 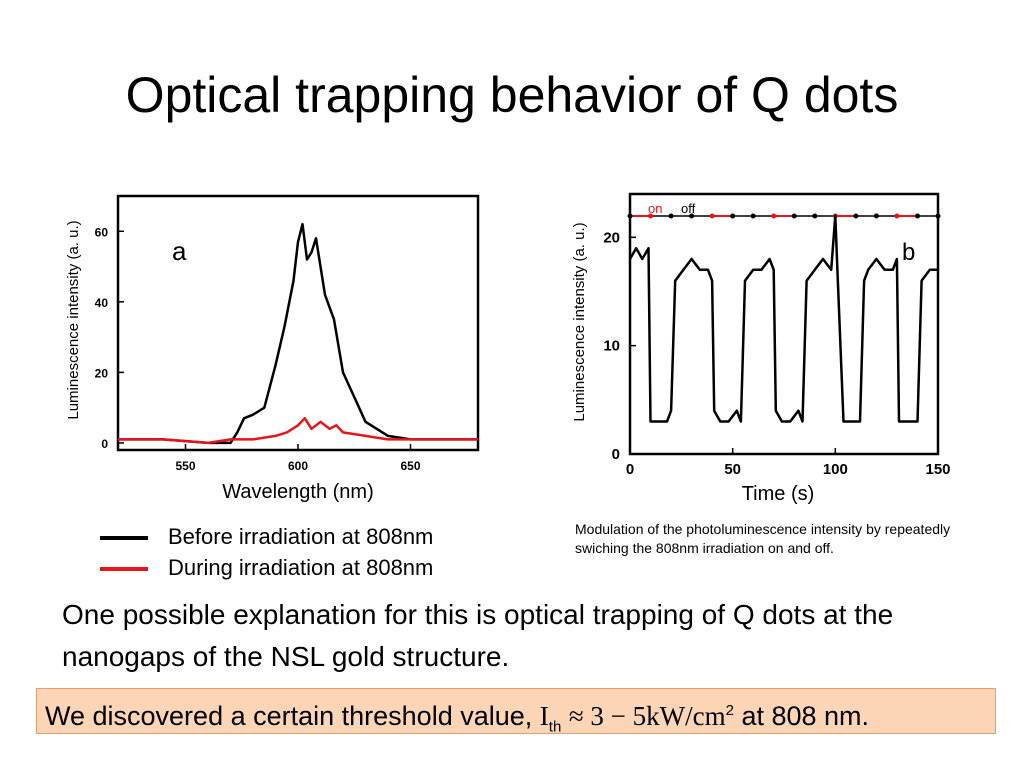 What do you see at coordinates (630, 469) in the screenshot?
I see `x-tick-label: 0` at bounding box center [630, 469].